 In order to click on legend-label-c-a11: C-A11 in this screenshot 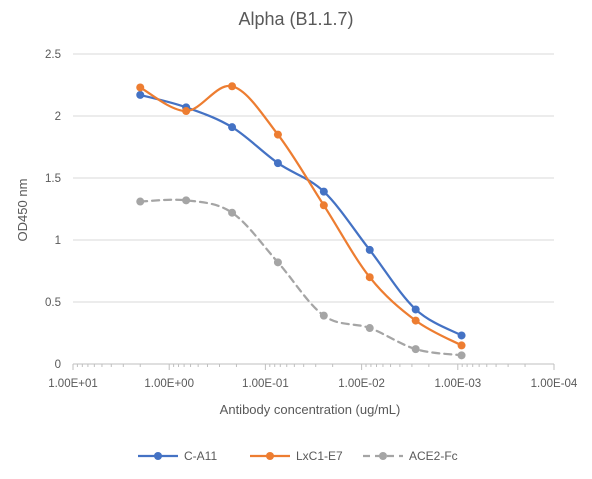, I will do `click(200, 456)`.